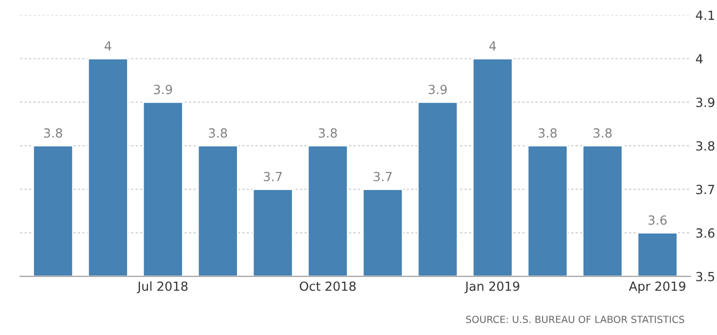 The image size is (717, 335). Describe the element at coordinates (705, 233) in the screenshot. I see `y-tick-label: 3.6` at that location.